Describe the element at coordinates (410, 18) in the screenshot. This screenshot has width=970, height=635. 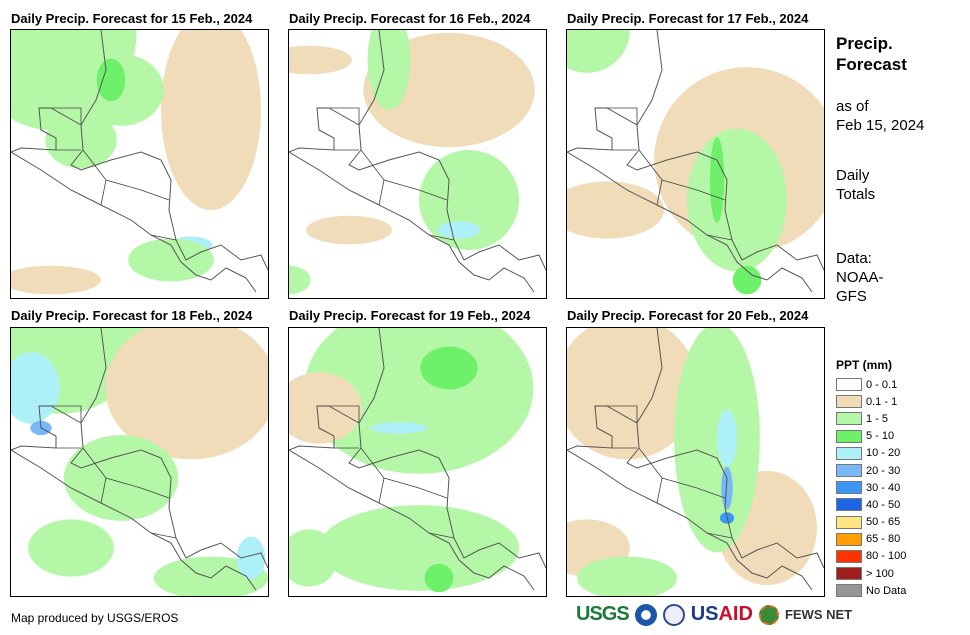
I see `panel-title: Daily Precip. Forecast for 16 Feb., 2024` at that location.